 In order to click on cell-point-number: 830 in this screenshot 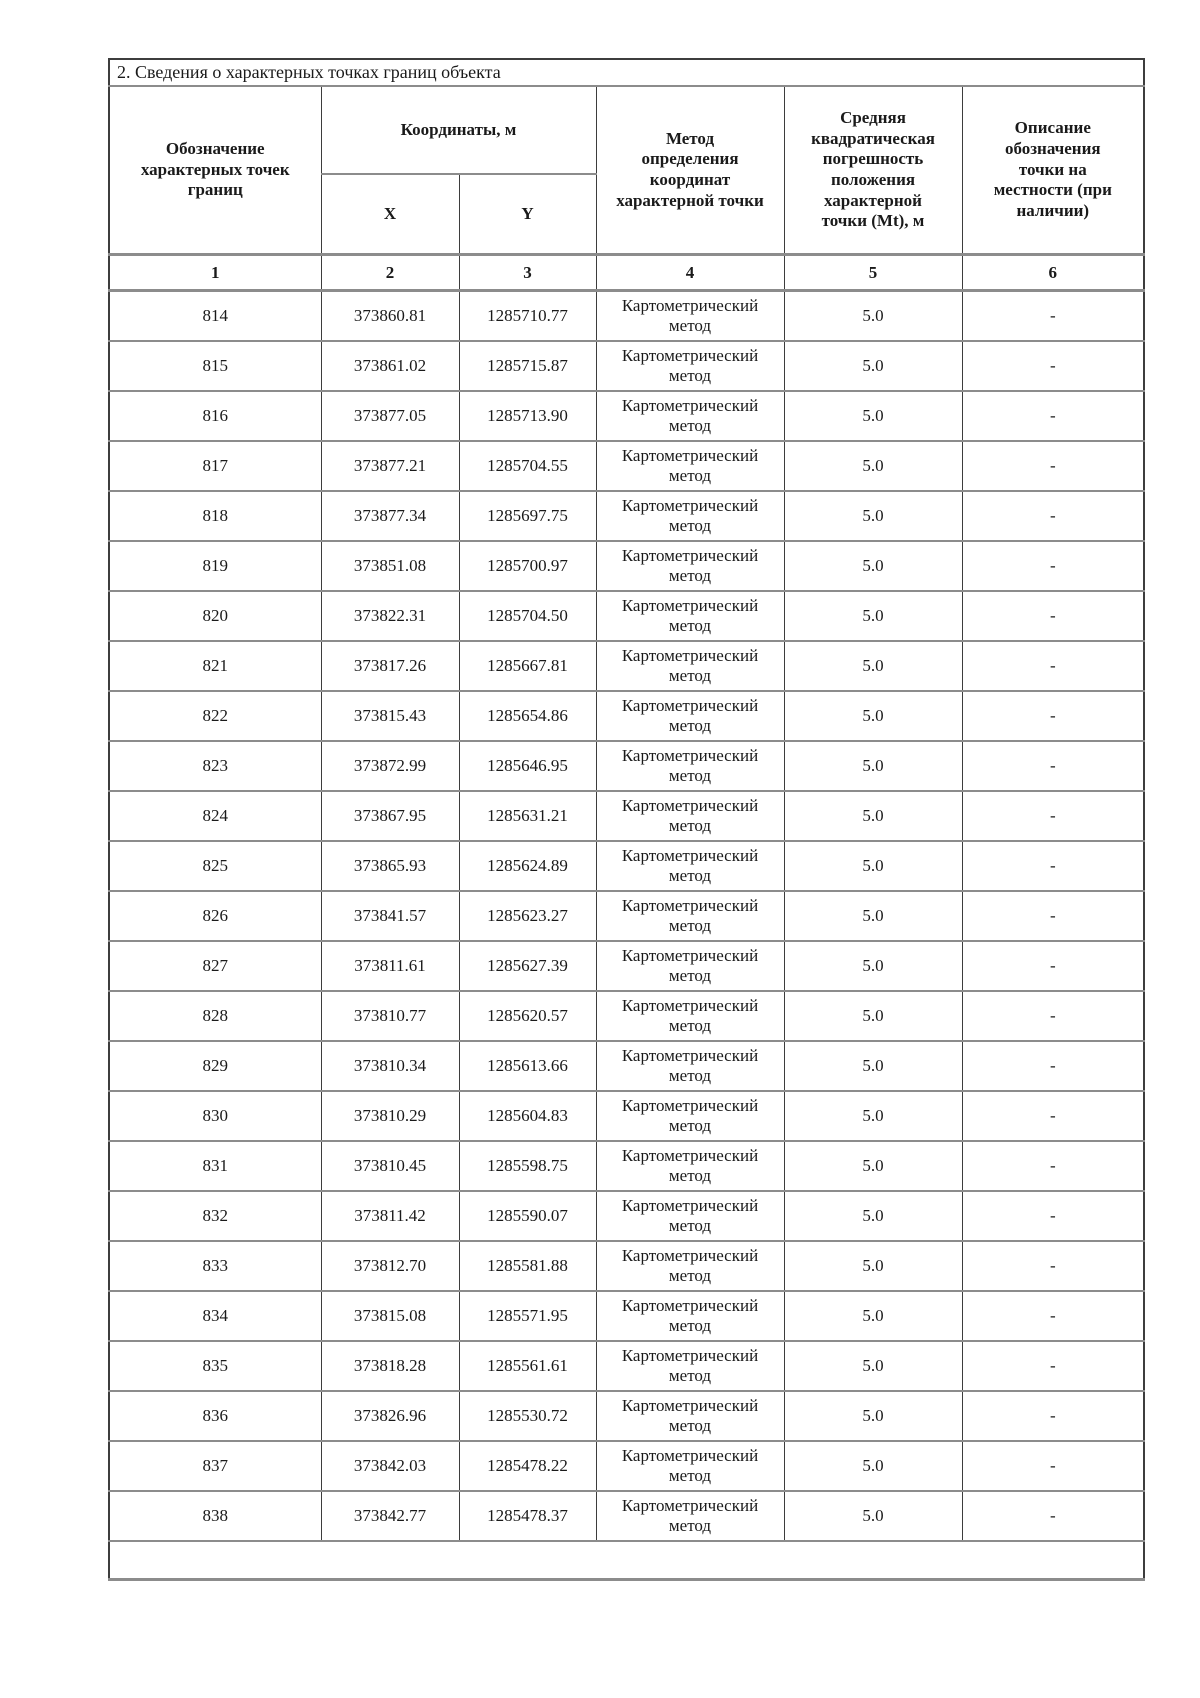, I will do `click(215, 1116)`.